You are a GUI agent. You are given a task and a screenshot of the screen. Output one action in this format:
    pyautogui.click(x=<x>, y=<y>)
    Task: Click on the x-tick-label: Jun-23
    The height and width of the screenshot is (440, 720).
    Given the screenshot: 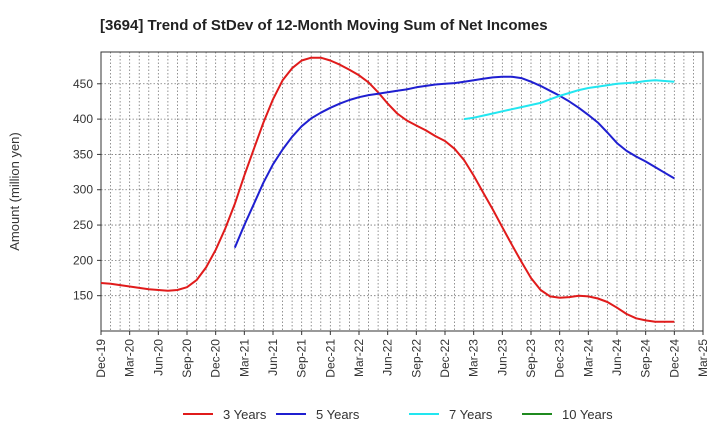 What is the action you would take?
    pyautogui.click(x=502, y=357)
    